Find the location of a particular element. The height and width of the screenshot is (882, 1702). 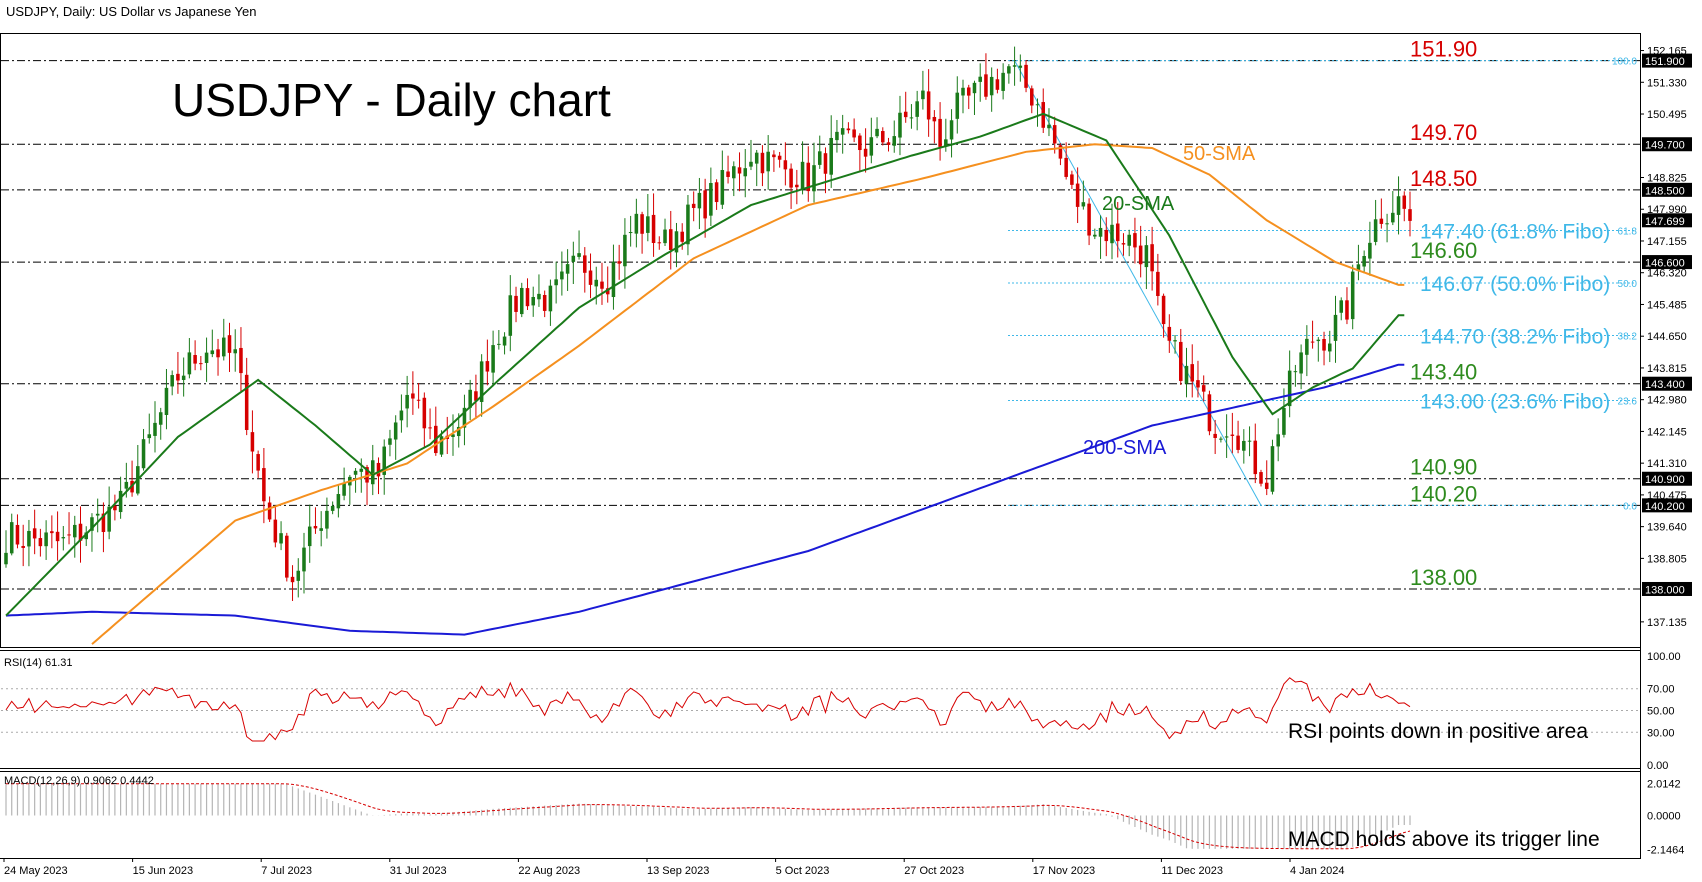

level-label: 140.20 is located at coordinates (1443, 493).